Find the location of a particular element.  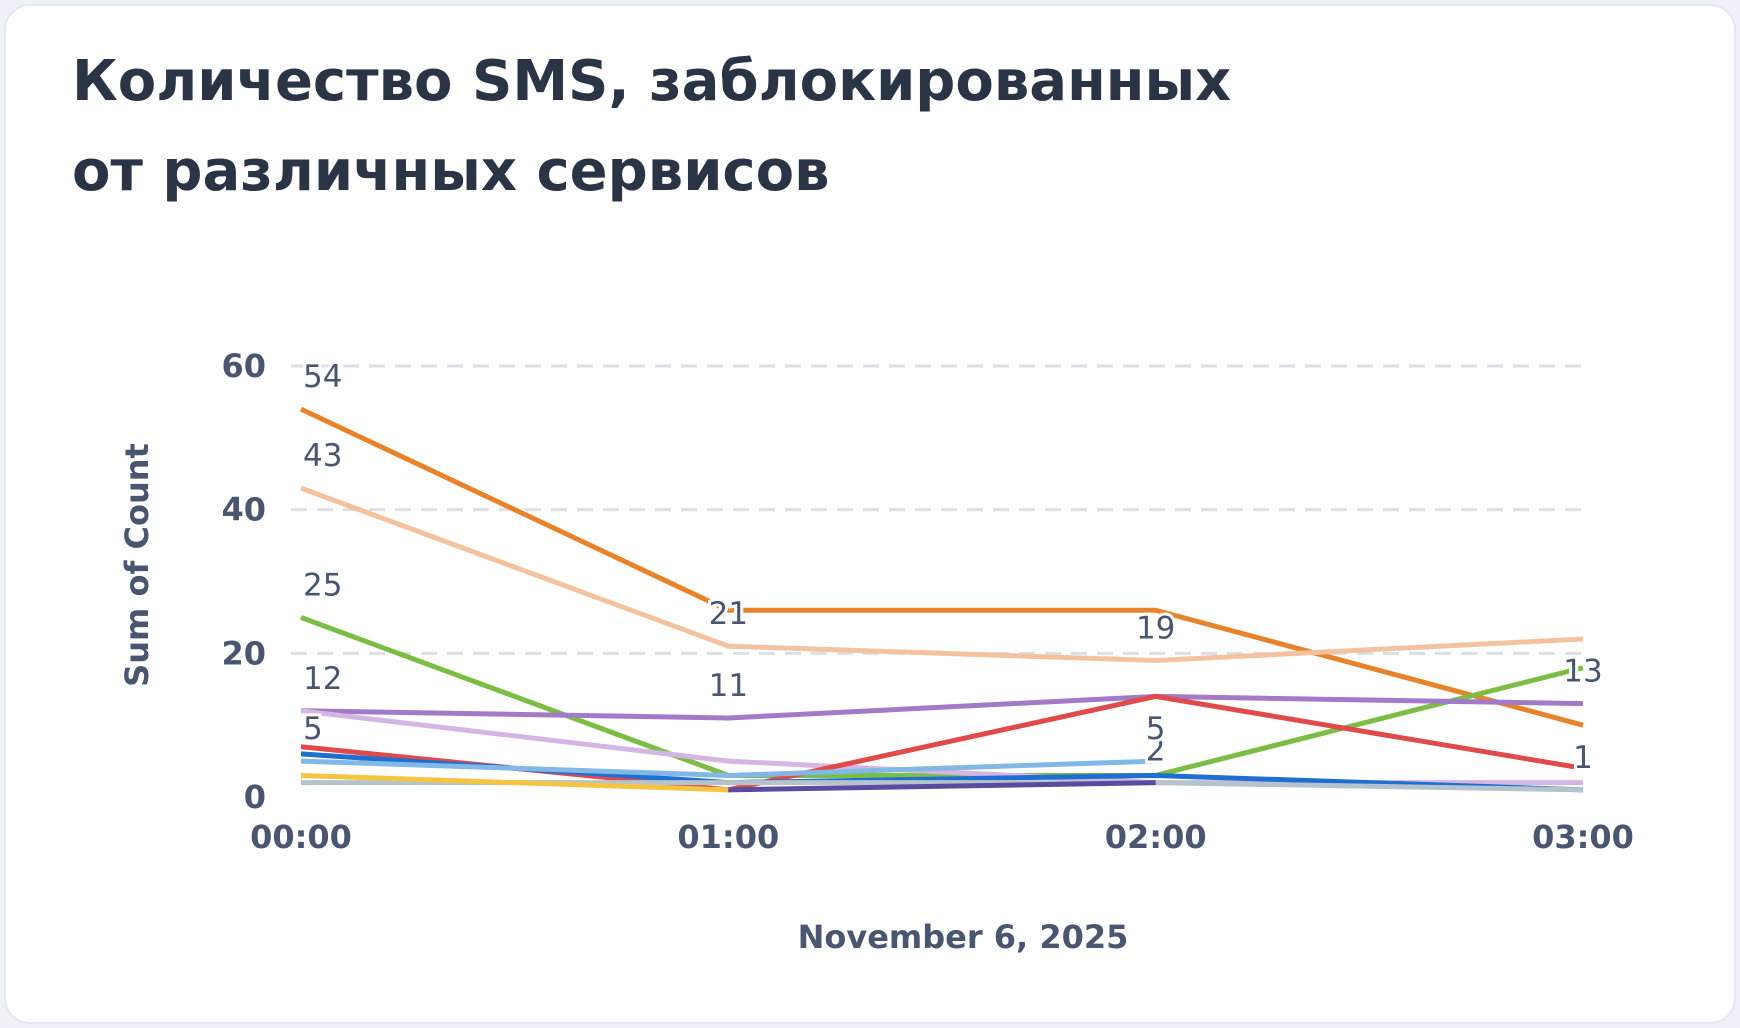

data-label: 1 is located at coordinates (1583, 758).